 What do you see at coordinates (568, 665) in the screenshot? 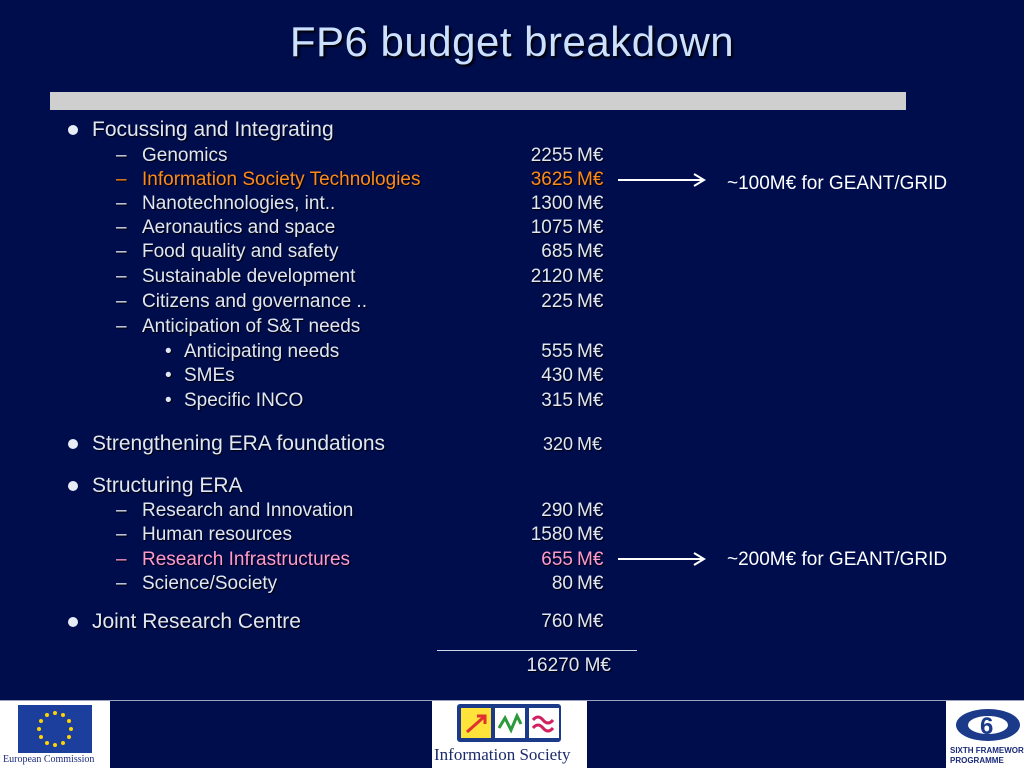
I see `grand-total: 16270 M€` at bounding box center [568, 665].